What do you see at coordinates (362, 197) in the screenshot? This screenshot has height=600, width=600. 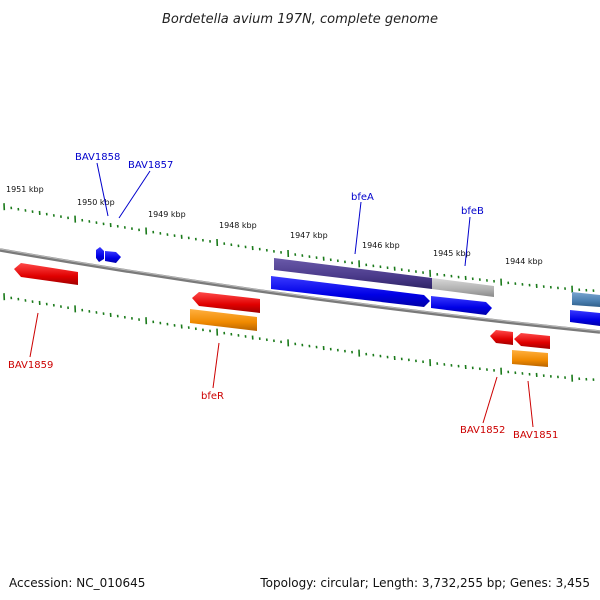 I see `gene-label: bfeA` at bounding box center [362, 197].